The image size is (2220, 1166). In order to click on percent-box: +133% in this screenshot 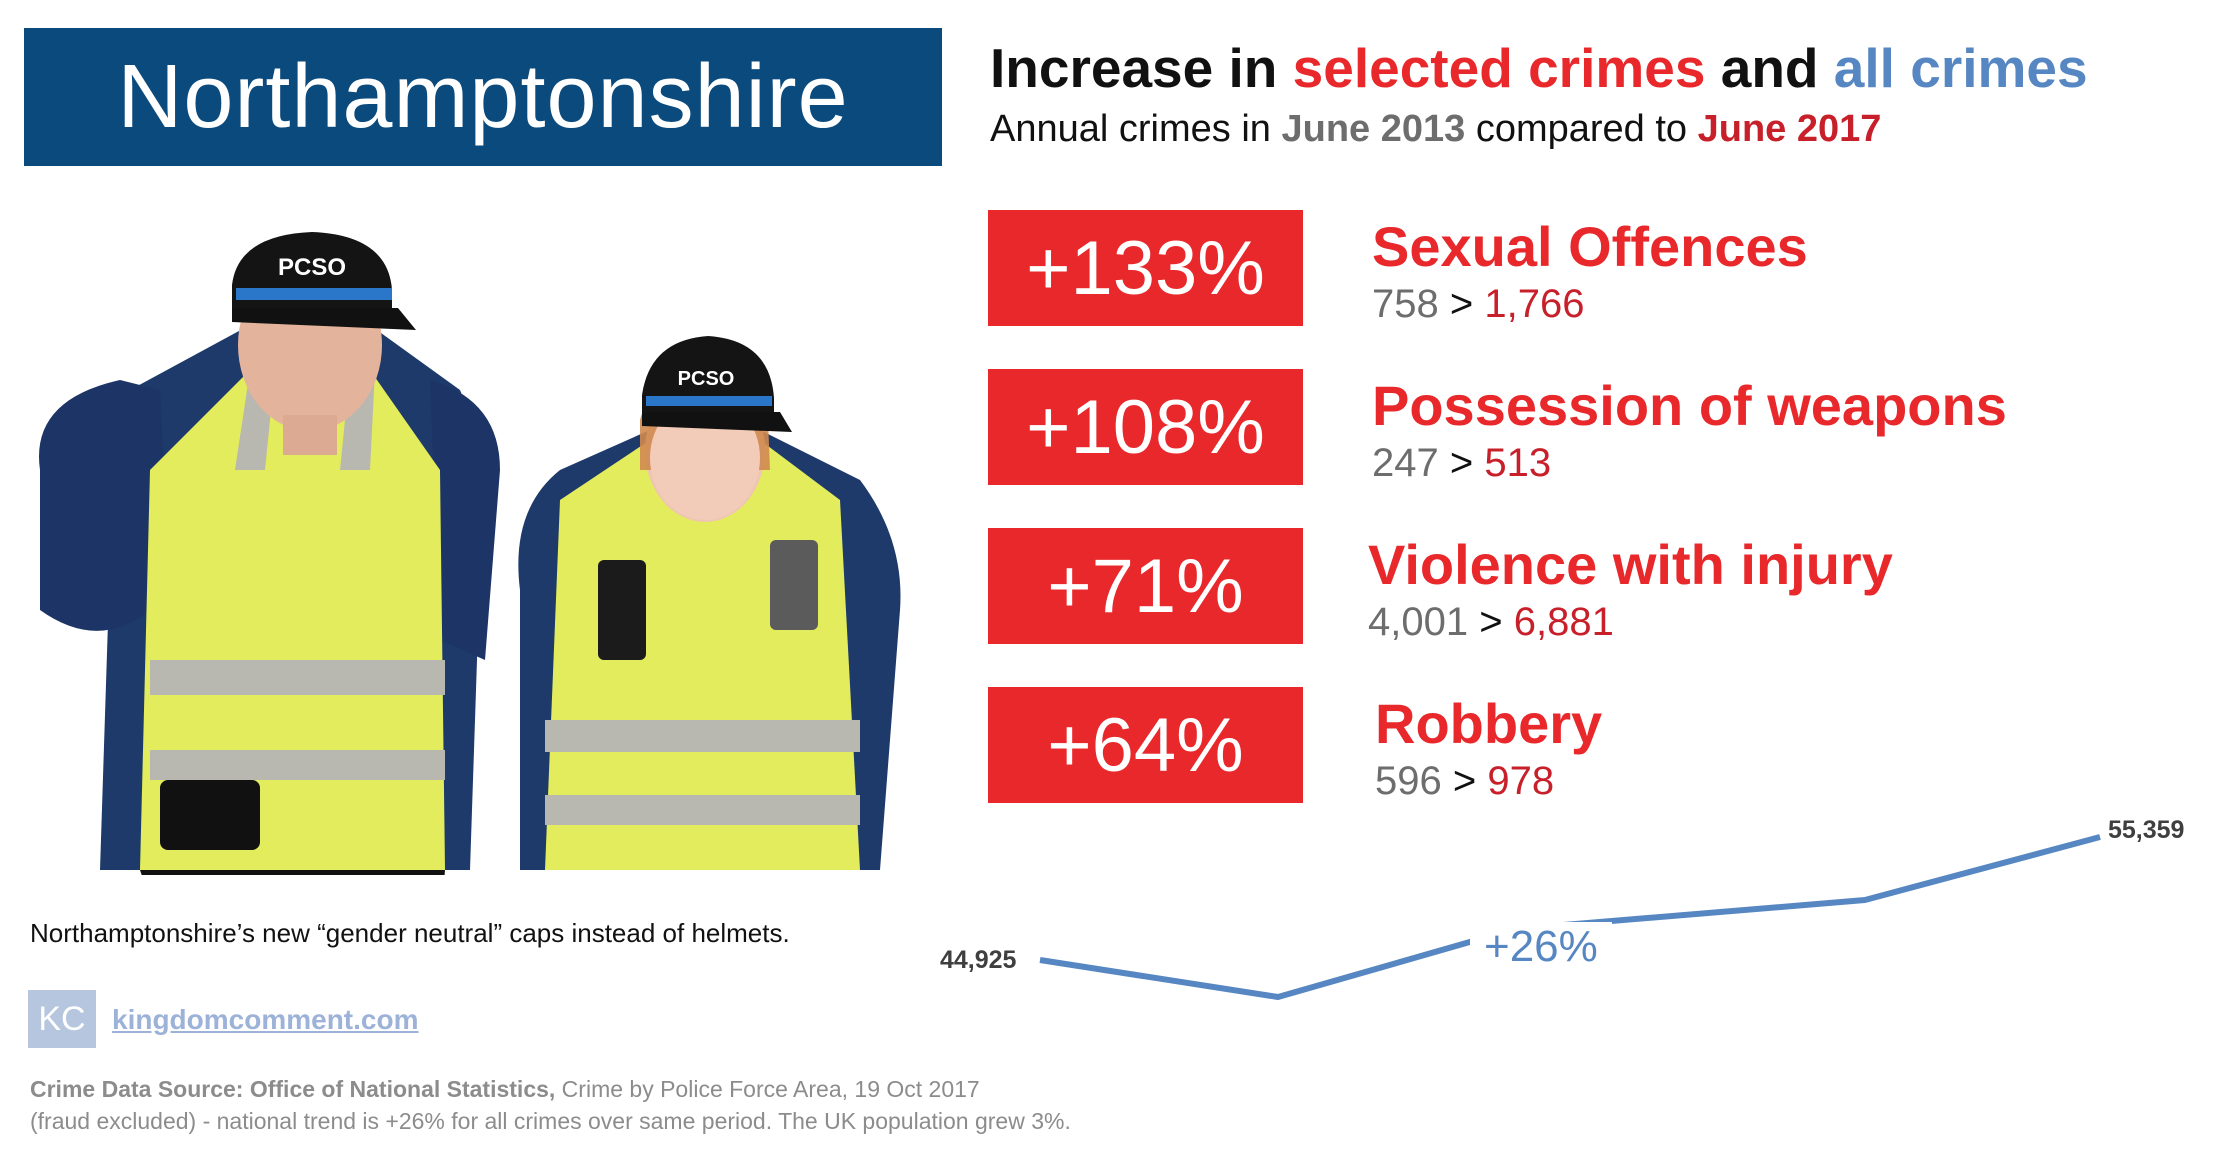, I will do `click(1145, 268)`.